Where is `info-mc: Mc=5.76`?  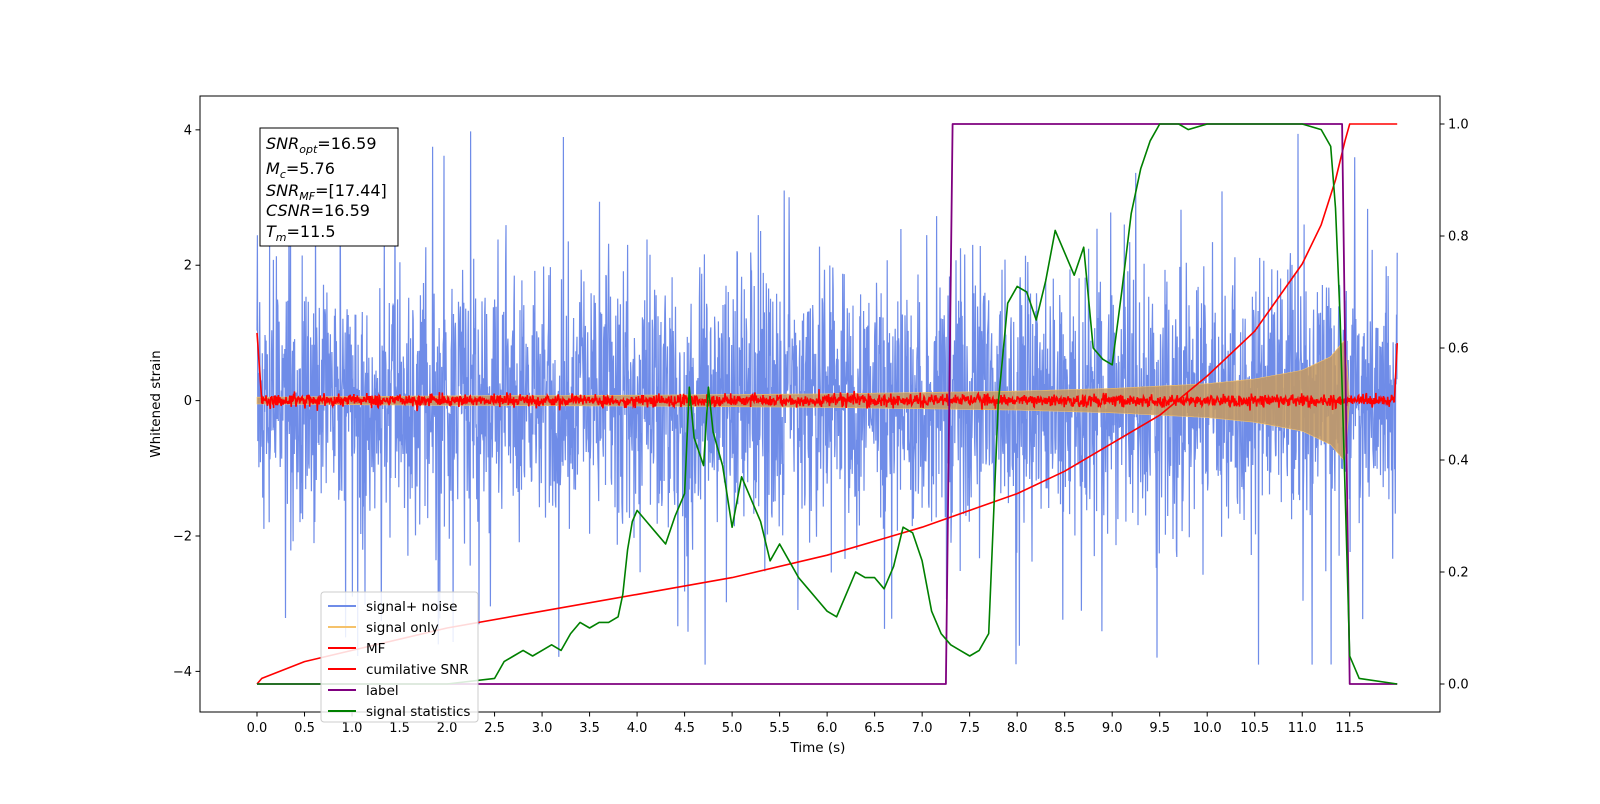 info-mc: Mc=5.76 is located at coordinates (300, 170).